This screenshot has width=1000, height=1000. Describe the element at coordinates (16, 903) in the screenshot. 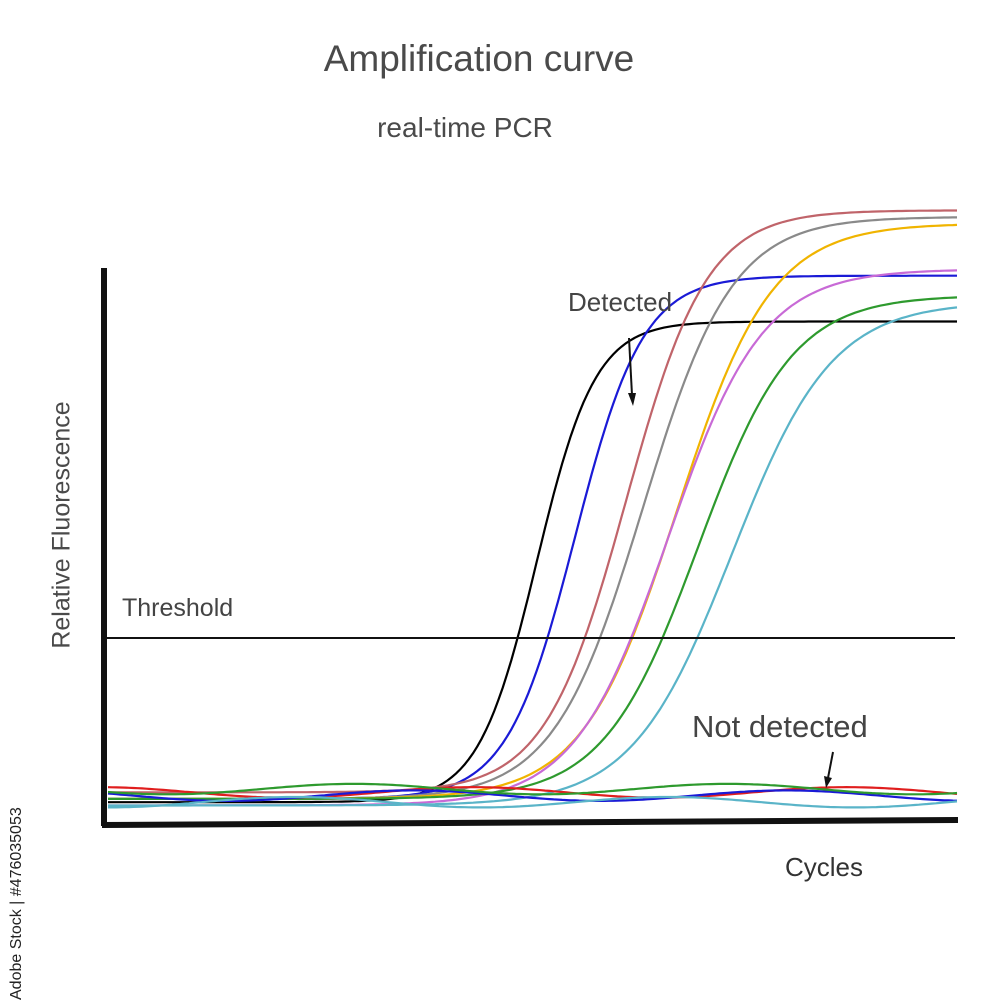

I see `stock-watermark: Adobe Stock | #476035053` at that location.